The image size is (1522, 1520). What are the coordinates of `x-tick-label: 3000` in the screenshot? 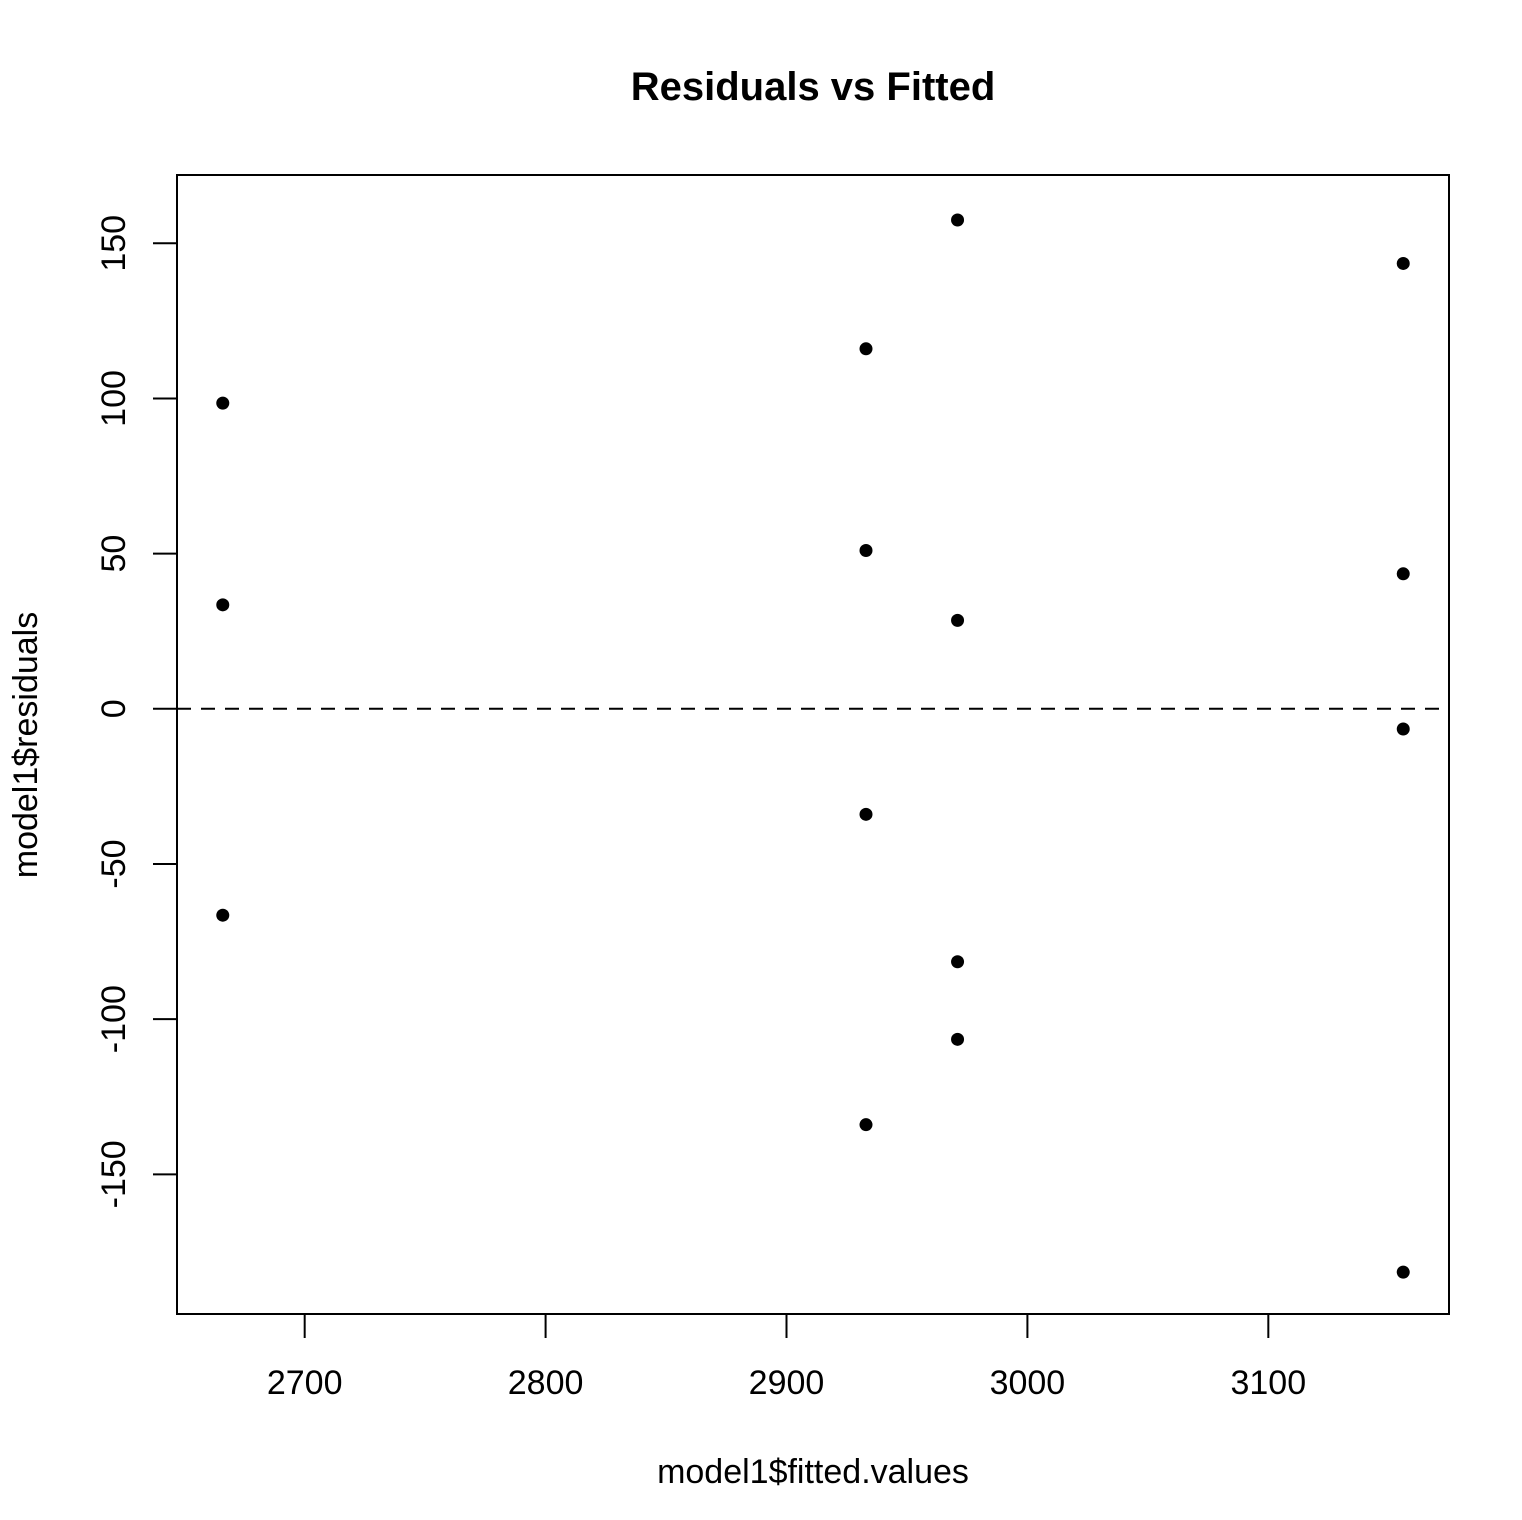 It's located at (1028, 1383).